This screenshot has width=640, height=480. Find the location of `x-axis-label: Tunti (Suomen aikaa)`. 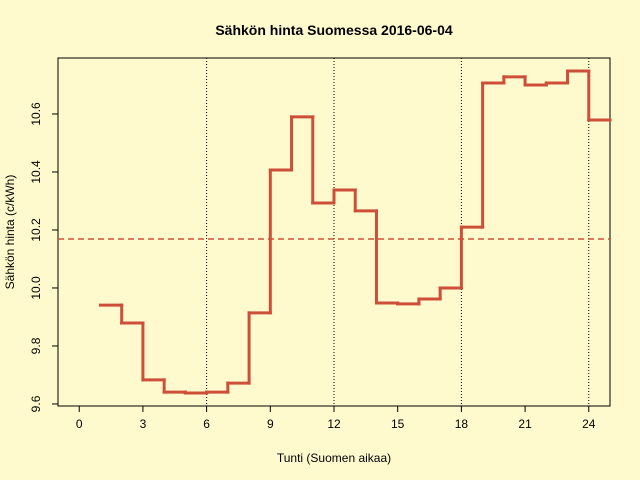

x-axis-label: Tunti (Suomen aikaa) is located at coordinates (334, 458).